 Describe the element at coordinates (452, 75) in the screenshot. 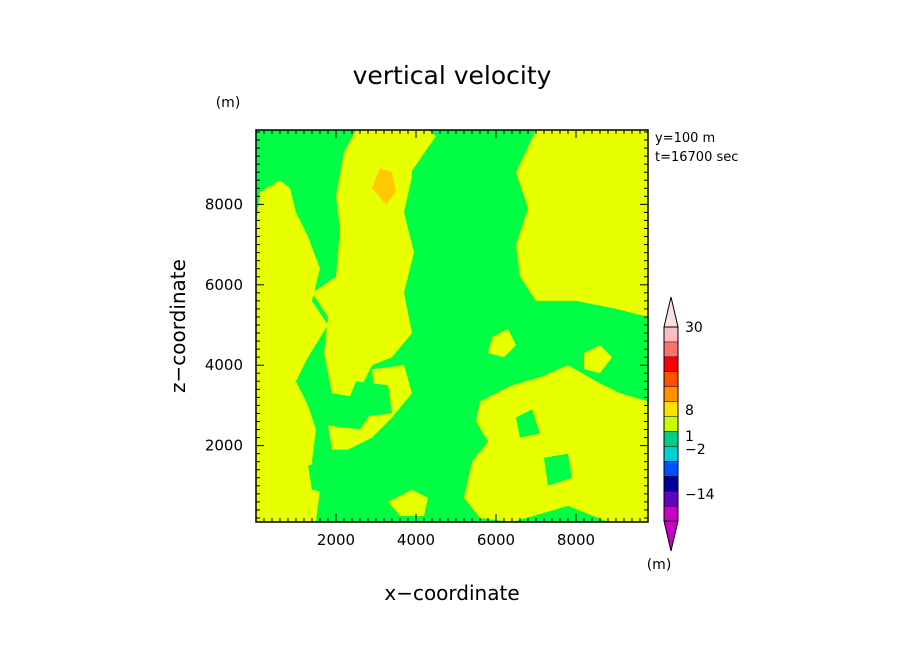

I see `chart-title: vertical velocity` at that location.